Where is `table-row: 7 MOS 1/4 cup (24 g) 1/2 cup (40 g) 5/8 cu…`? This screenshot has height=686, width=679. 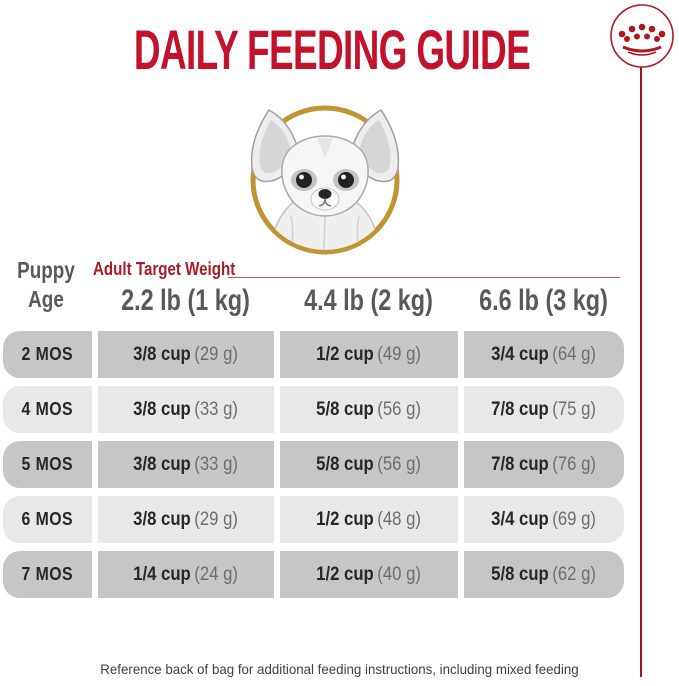
table-row: 7 MOS 1/4 cup (24 g) 1/2 cup (40 g) 5/8 cu… is located at coordinates (313, 574).